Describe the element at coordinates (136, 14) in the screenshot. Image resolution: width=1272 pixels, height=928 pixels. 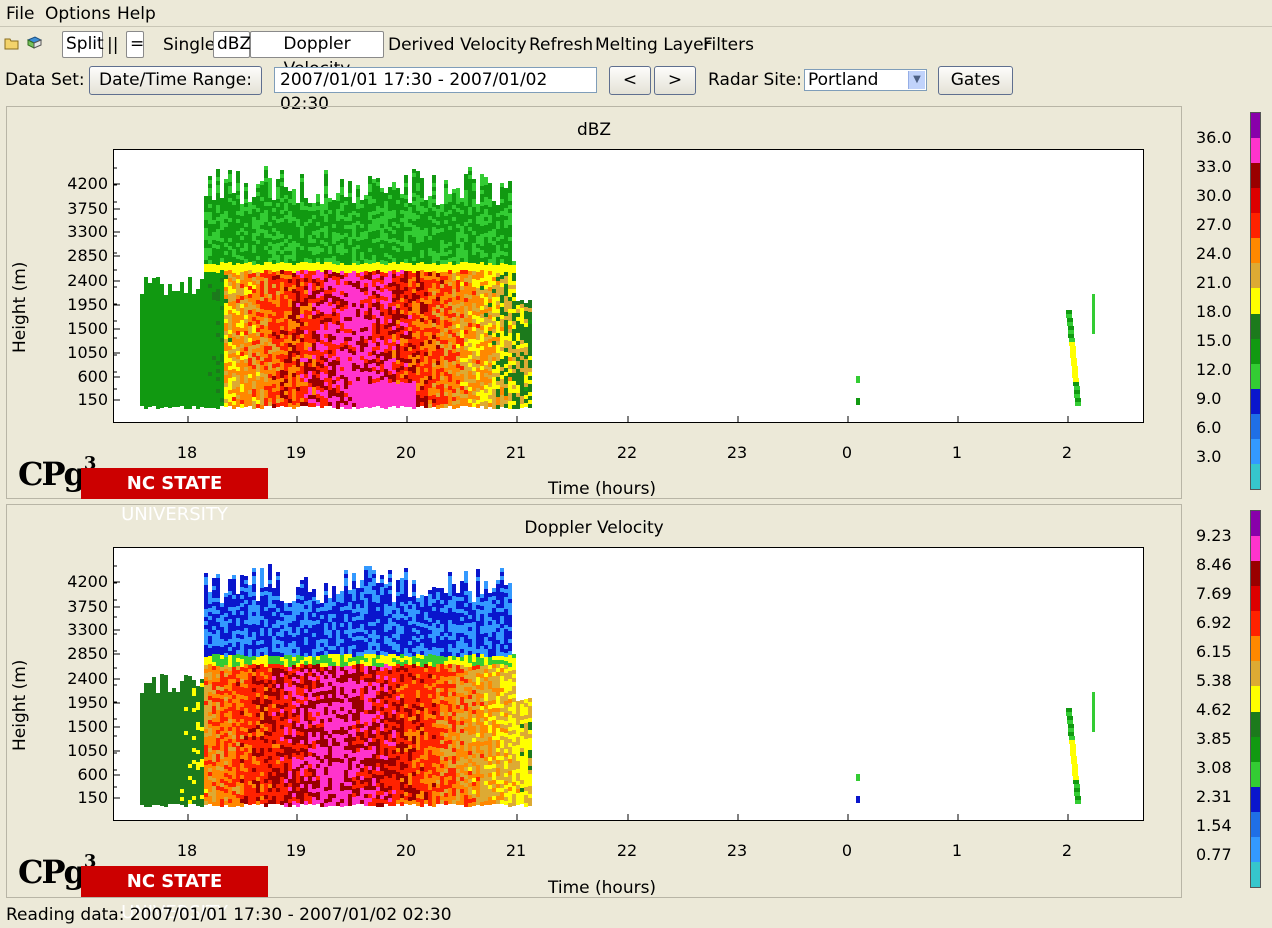
I see `menu-help: Help` at that location.